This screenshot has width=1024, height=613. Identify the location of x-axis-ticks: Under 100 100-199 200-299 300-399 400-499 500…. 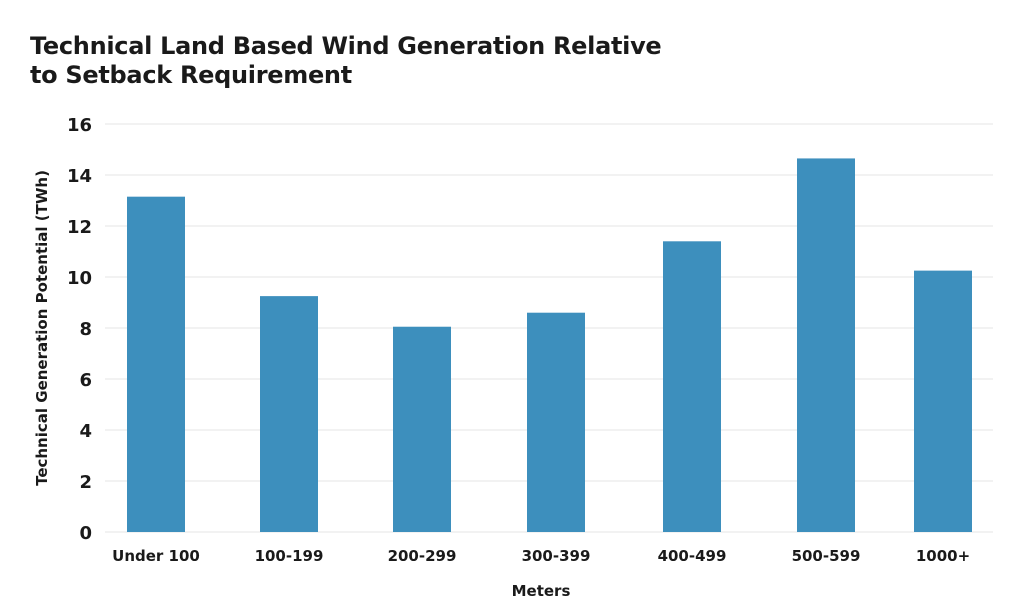
(541, 556).